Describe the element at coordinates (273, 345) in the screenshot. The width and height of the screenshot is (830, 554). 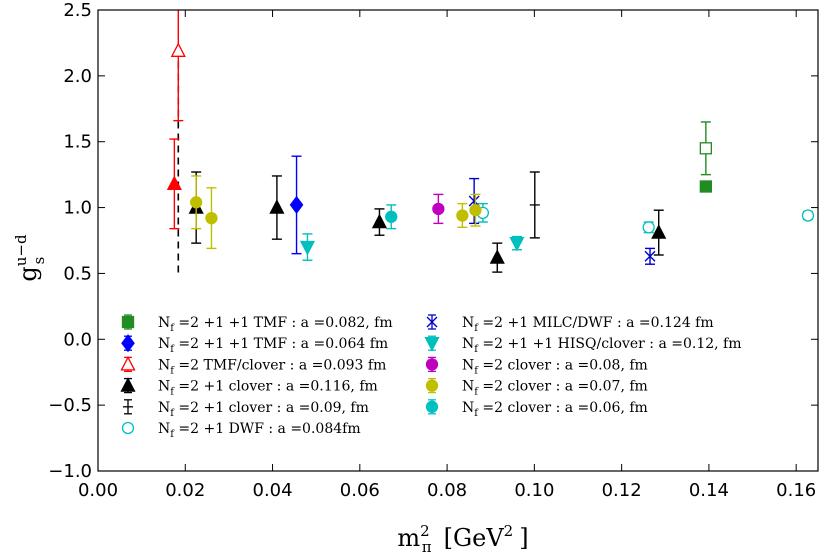
I see `legend-label: Nf =2 +1 +1 TMF : a =0.064 fm` at that location.